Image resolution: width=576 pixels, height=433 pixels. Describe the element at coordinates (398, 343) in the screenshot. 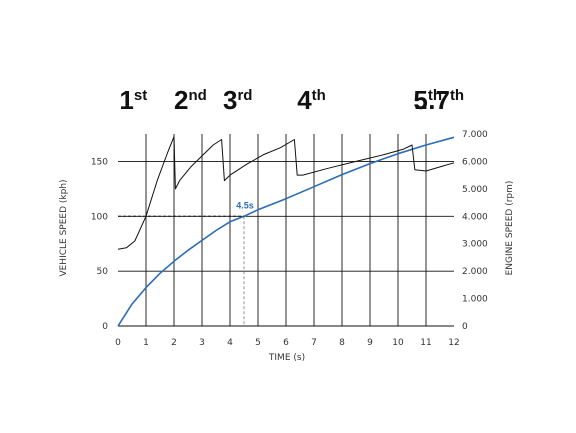

I see `x-tick-label: 10` at that location.